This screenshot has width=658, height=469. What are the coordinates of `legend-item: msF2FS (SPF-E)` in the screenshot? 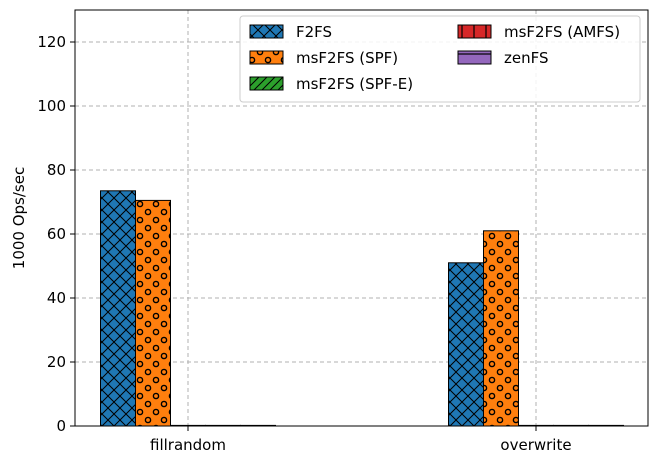 It's located at (331, 84).